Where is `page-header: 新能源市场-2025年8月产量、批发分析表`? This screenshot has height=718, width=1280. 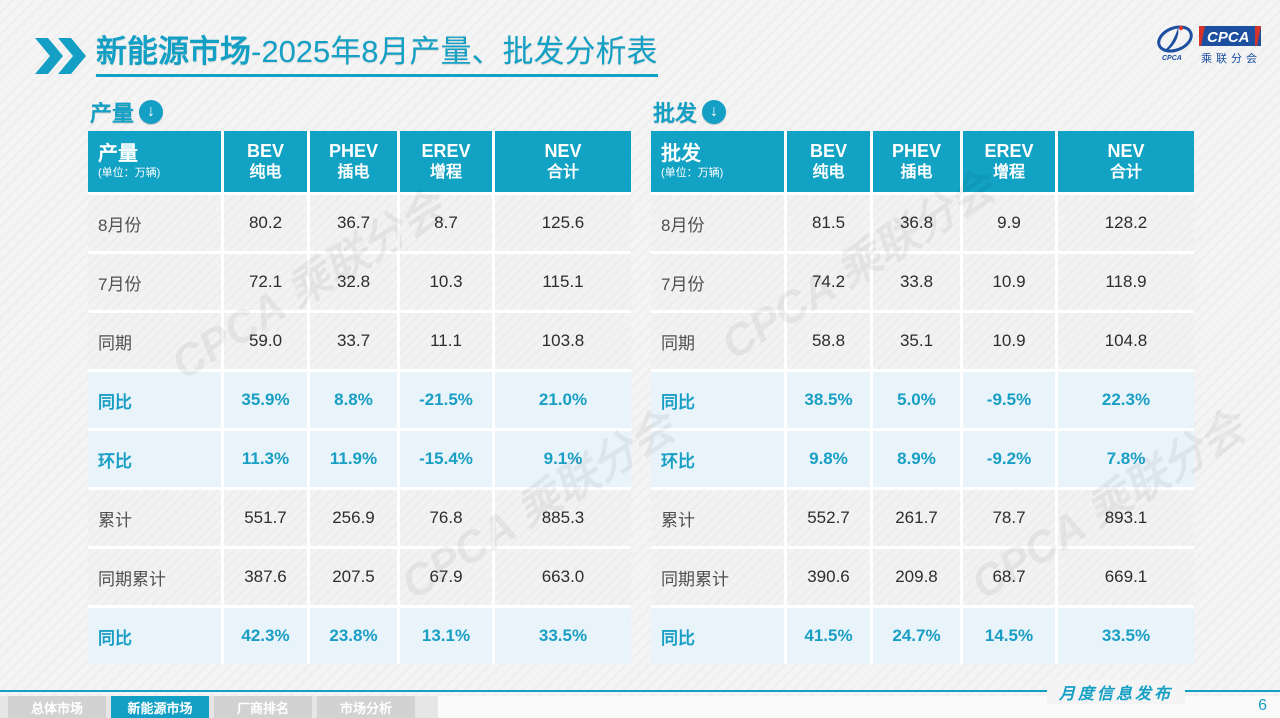 page-header: 新能源市场-2025年8月产量、批发分析表 is located at coordinates (346, 55).